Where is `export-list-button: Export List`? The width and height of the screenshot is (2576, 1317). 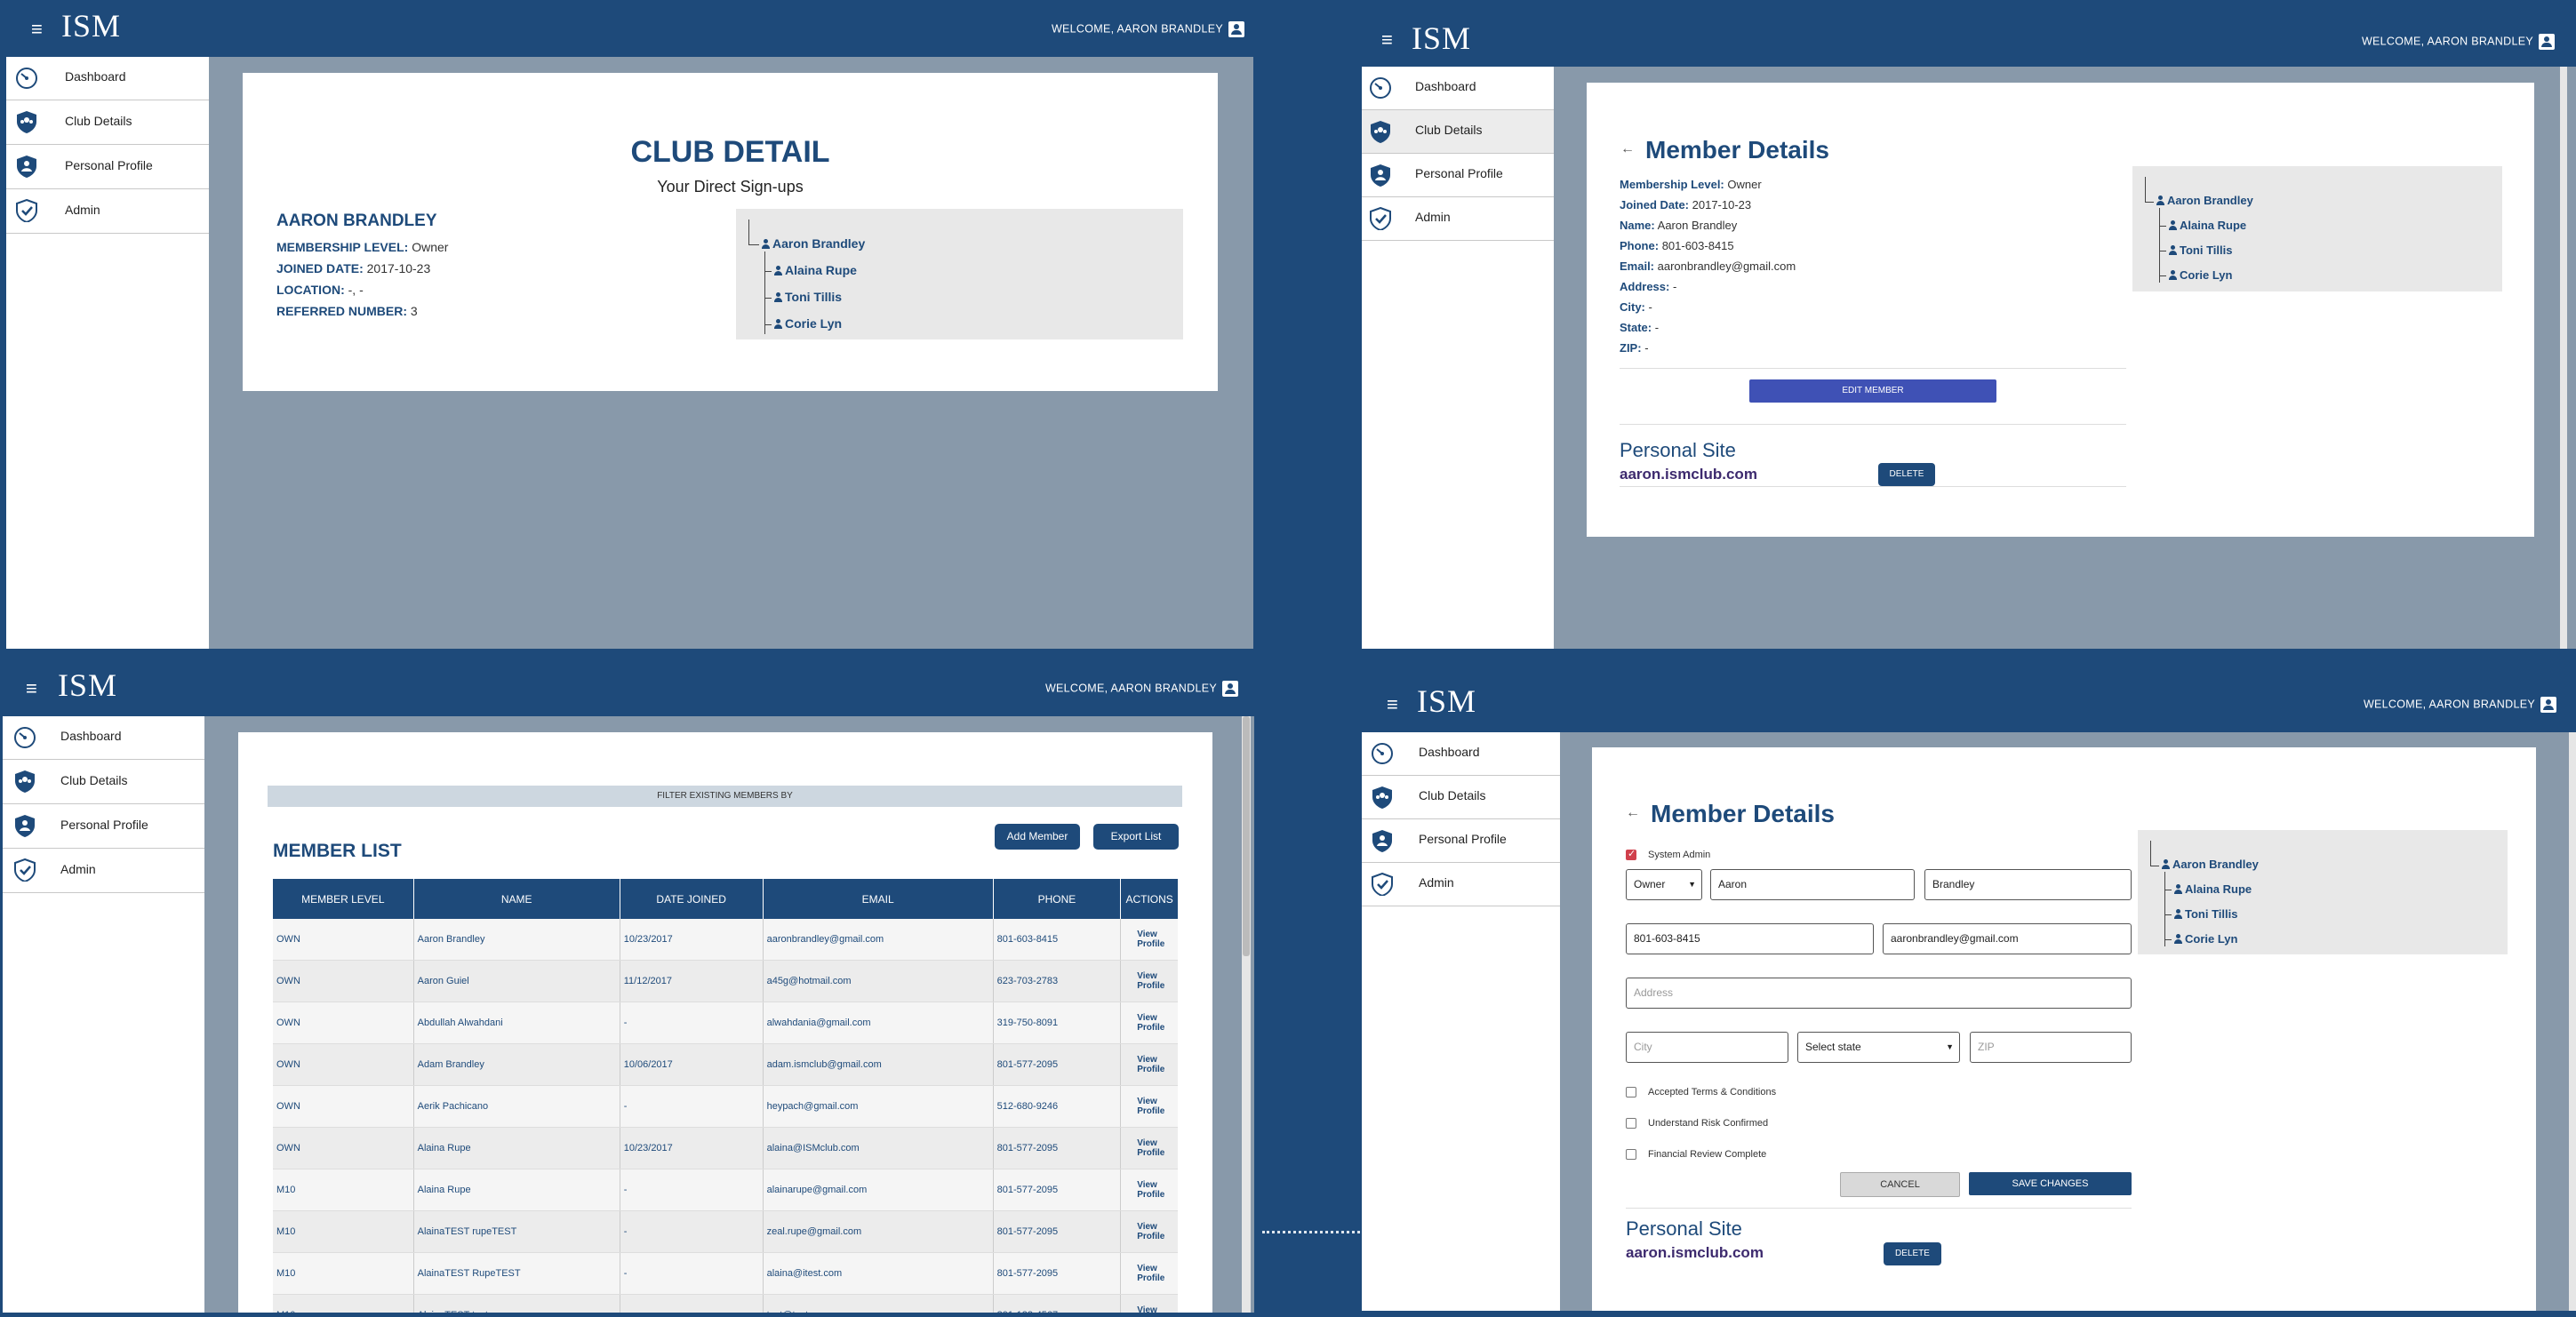
export-list-button: Export List is located at coordinates (1136, 837).